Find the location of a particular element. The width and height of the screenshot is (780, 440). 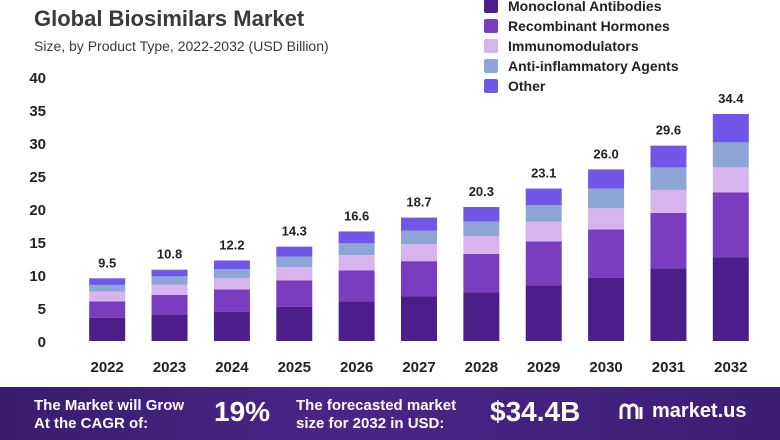

legend-item-monoclonal-antibodies: Monoclonal Antibodies is located at coordinates (581, 8).